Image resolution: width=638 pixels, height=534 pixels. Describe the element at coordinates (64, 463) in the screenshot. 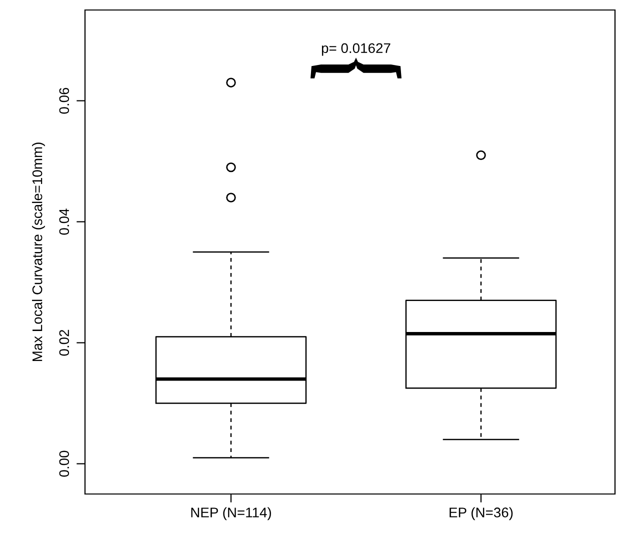

I see `y-tick-label: 0.00` at that location.